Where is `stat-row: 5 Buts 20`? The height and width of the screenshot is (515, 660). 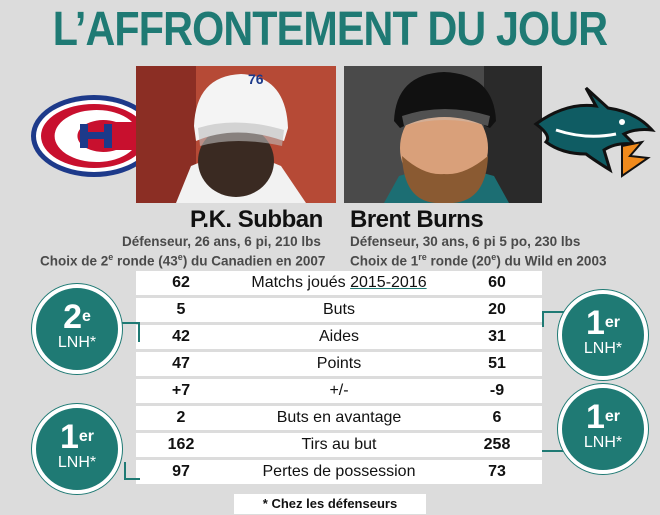
stat-row: 5 Buts 20 is located at coordinates (339, 310).